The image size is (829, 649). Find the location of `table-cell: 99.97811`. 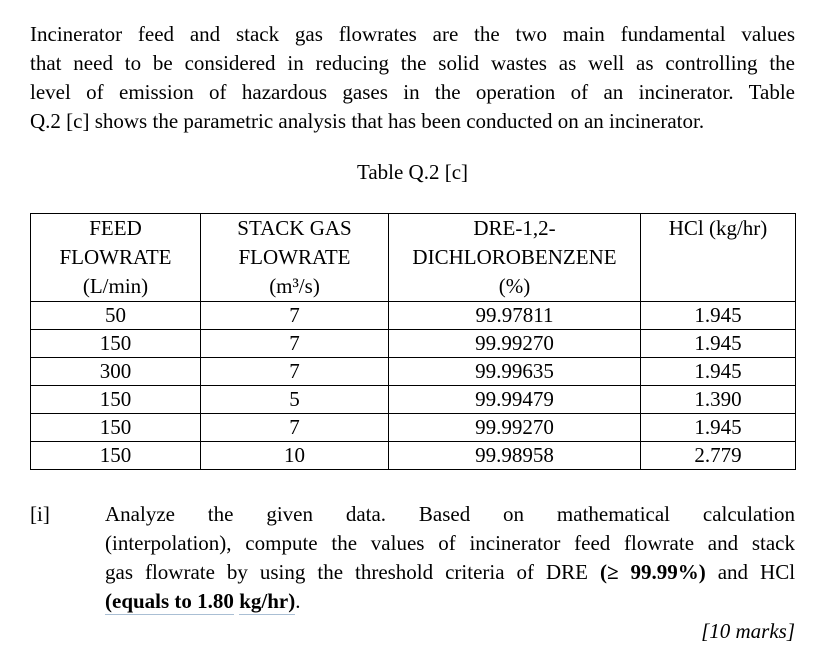

table-cell: 99.97811 is located at coordinates (514, 315).